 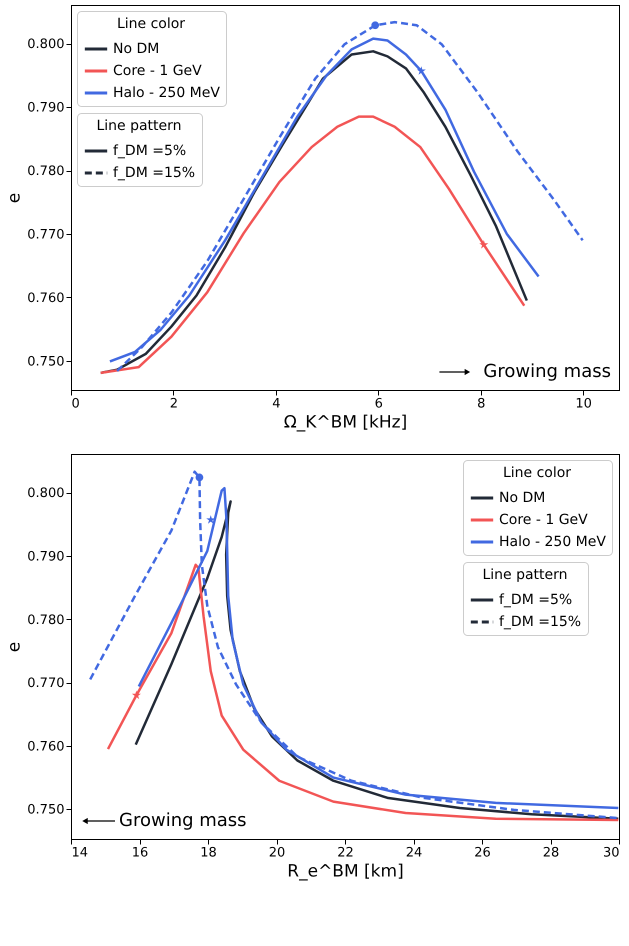 I want to click on x-tick-label: 22, so click(x=345, y=853).